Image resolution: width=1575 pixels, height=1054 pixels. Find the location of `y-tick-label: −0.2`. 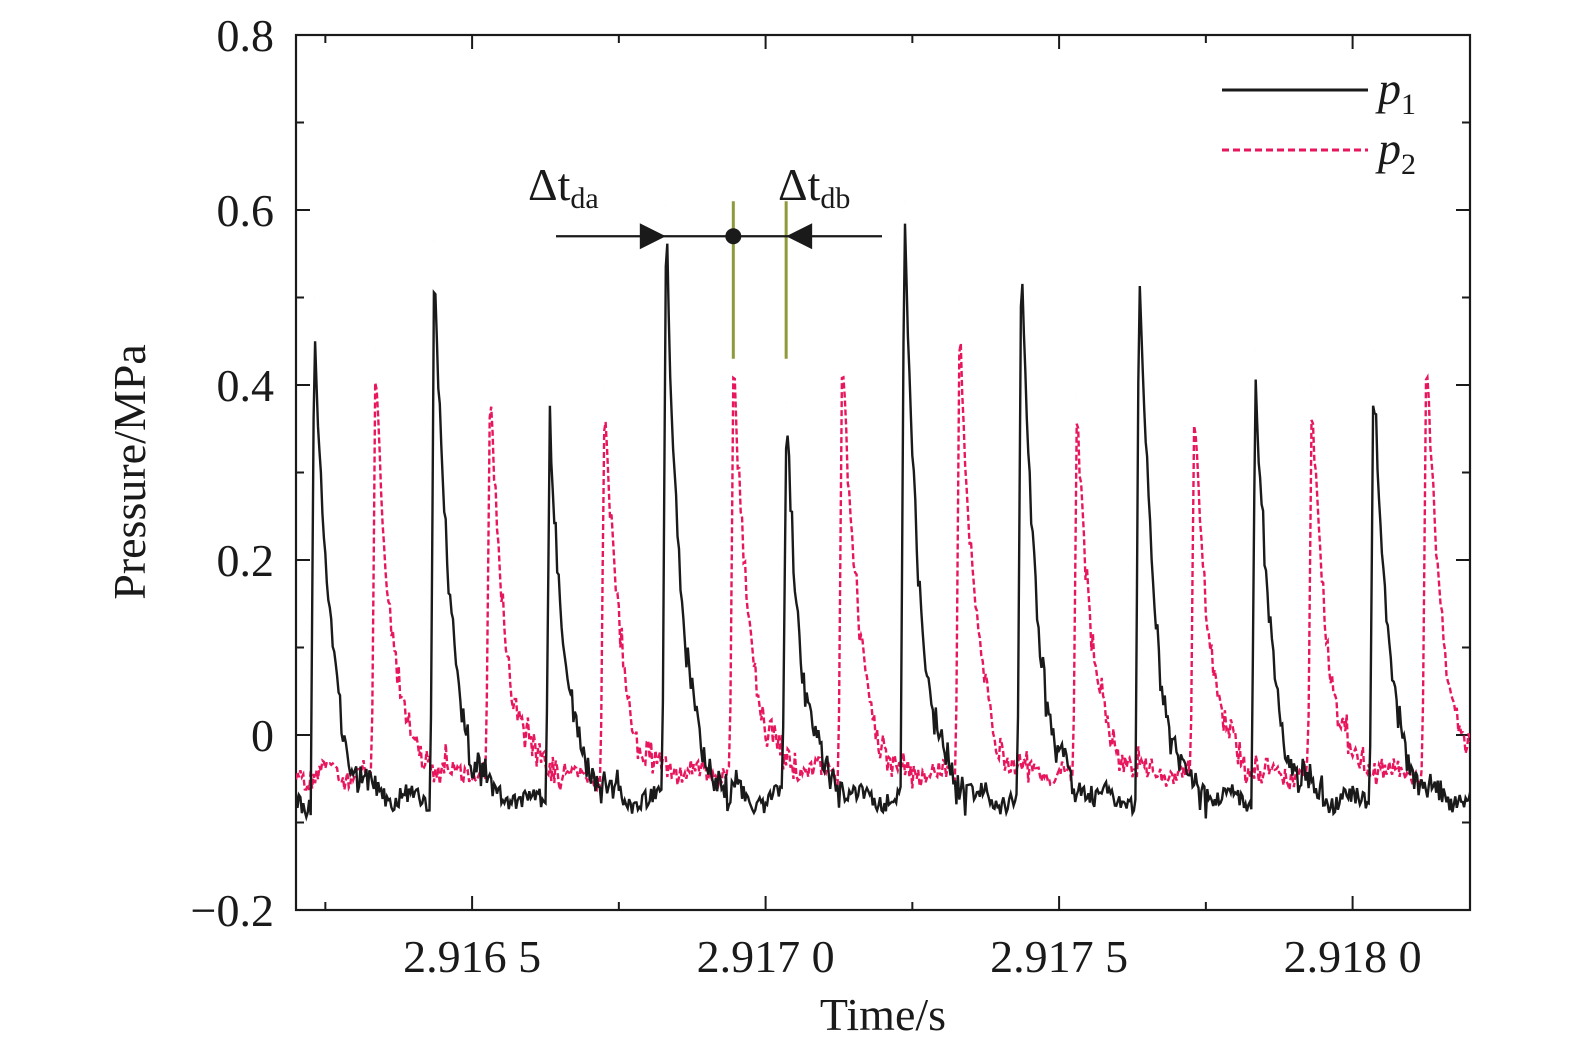

y-tick-label: −0.2 is located at coordinates (232, 910).